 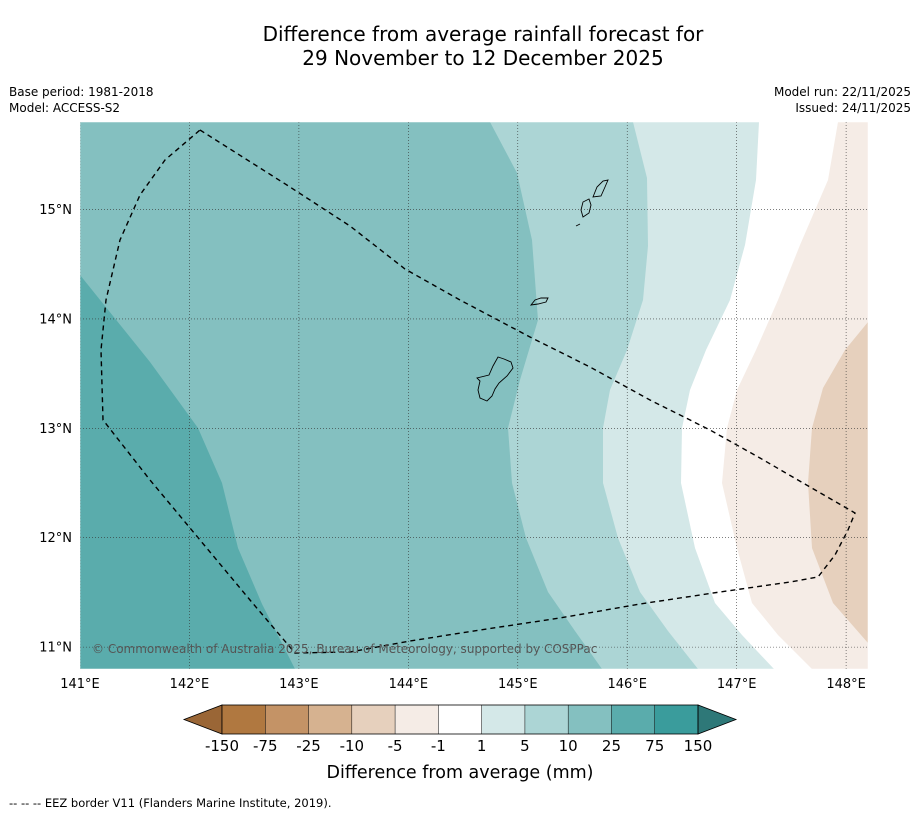 I want to click on colorbar-outline, so click(x=460, y=719).